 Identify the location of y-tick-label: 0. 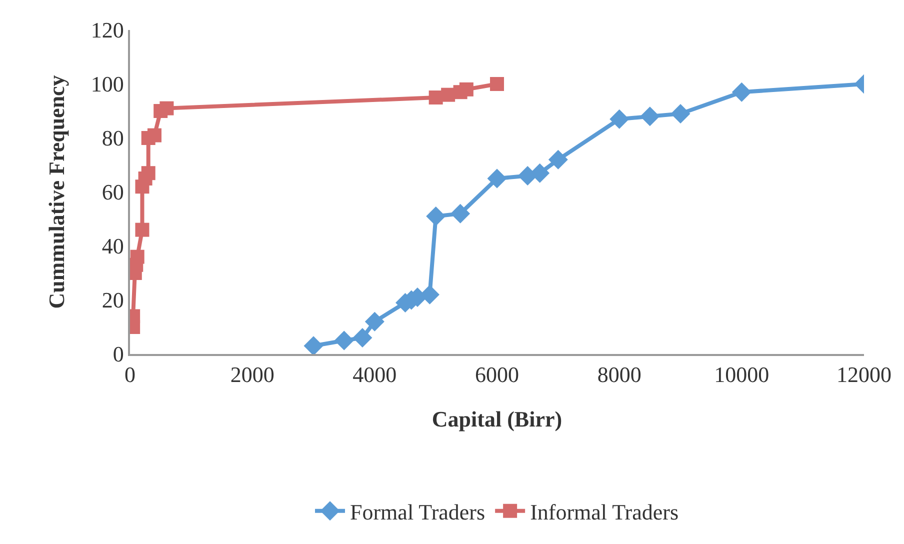
(118, 354).